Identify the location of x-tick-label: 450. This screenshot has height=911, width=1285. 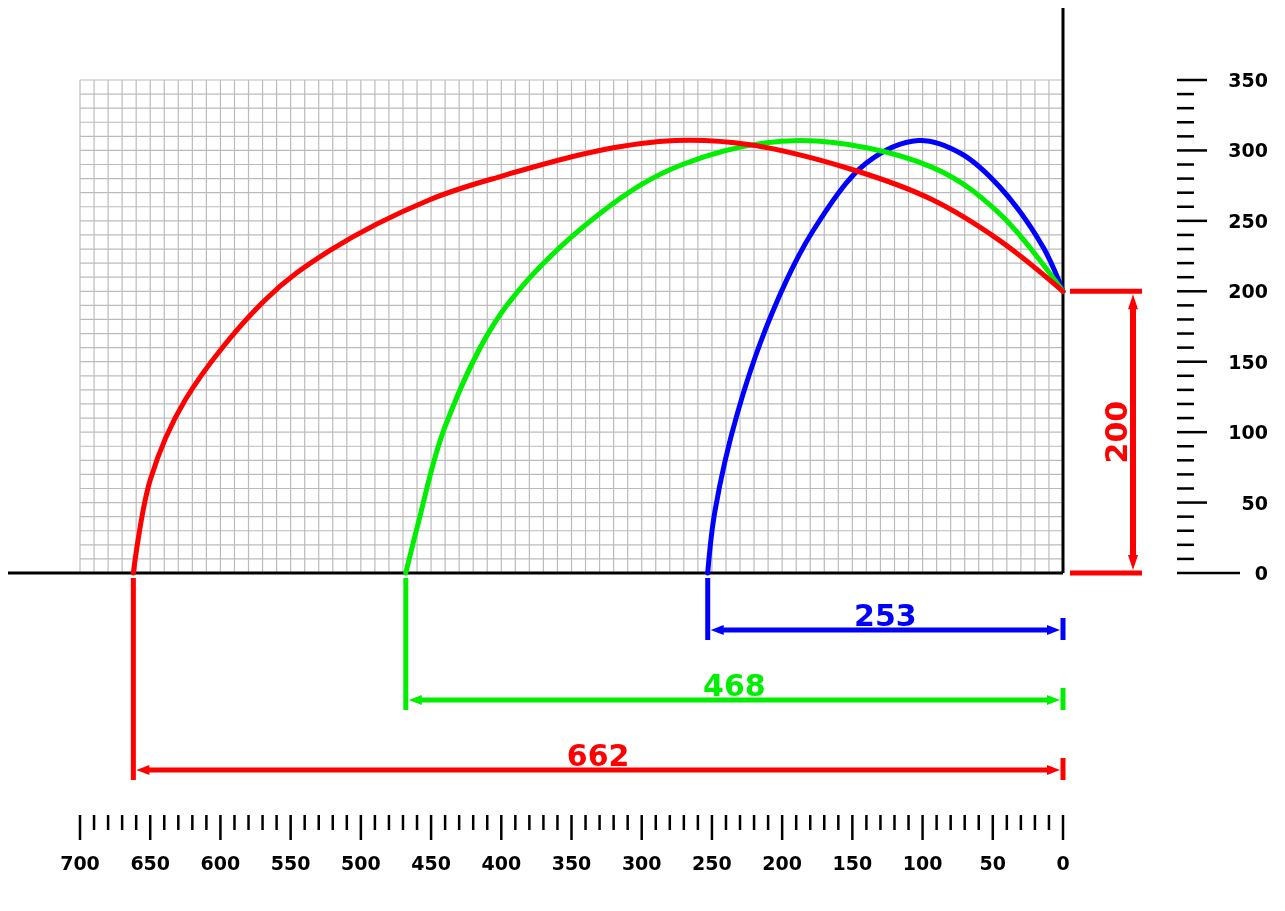
(431, 863).